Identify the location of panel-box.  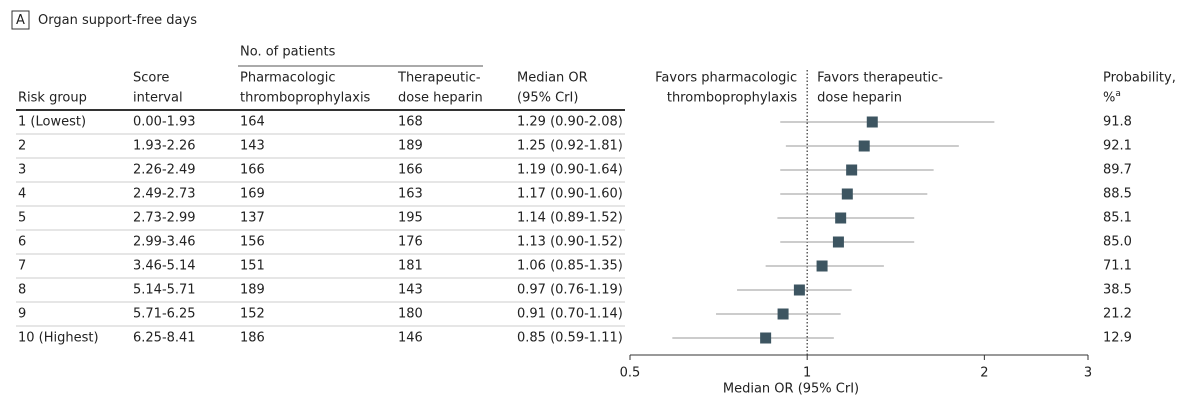
(20, 20).